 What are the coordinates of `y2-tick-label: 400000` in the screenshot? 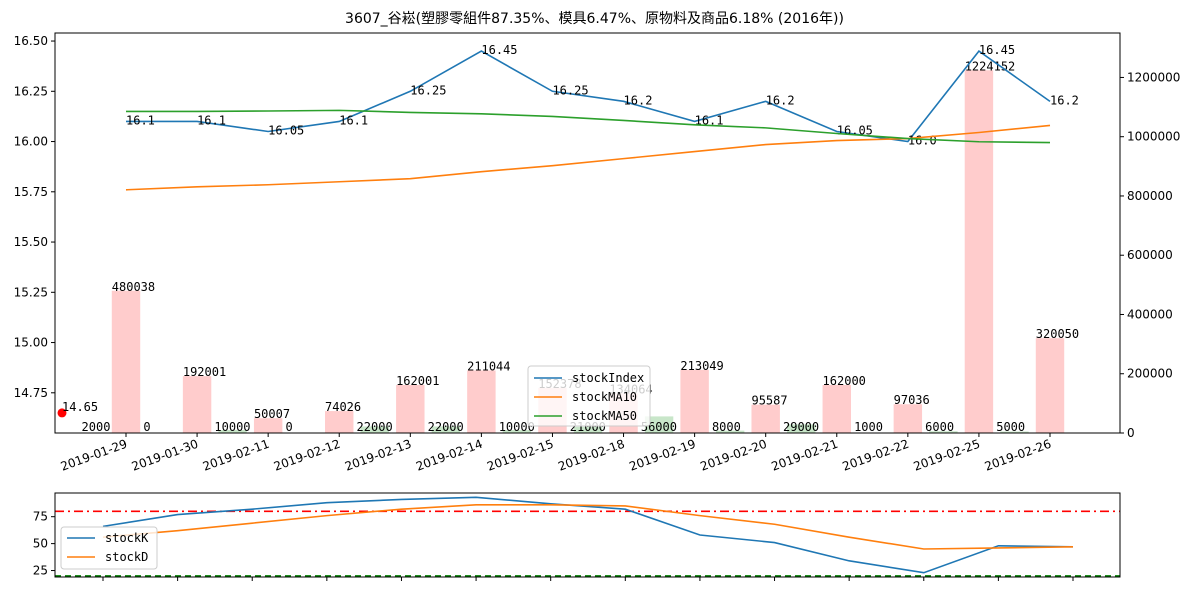 It's located at (1150, 314).